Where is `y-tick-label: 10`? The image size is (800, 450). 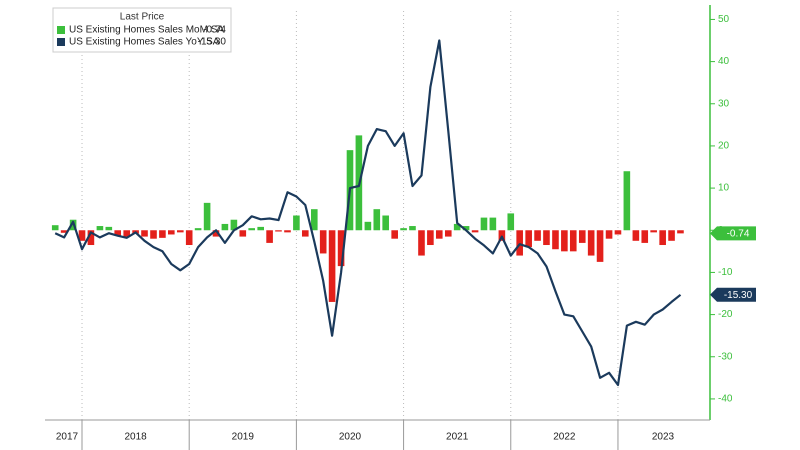 y-tick-label: 10 is located at coordinates (724, 188).